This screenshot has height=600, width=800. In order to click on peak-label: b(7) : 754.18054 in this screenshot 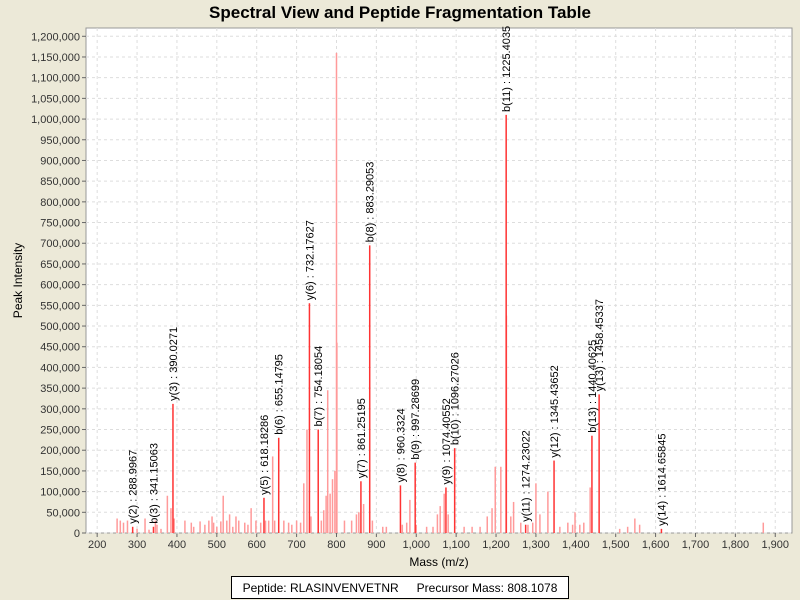, I will do `click(319, 386)`.